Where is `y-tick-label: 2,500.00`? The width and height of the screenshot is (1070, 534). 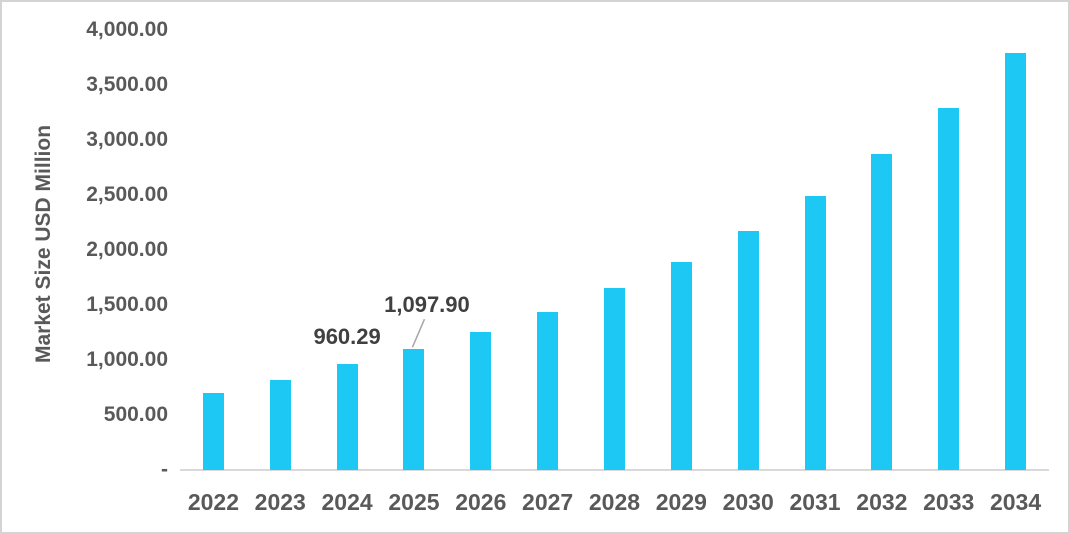
y-tick-label: 2,500.00 is located at coordinates (127, 194).